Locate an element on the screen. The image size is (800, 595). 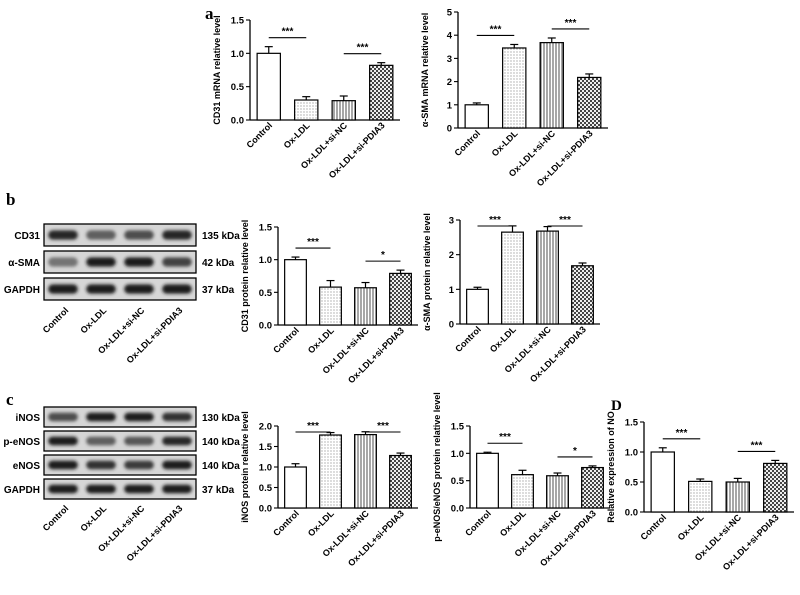
blot-kda-label: 135 kDa is located at coordinates (221, 236).